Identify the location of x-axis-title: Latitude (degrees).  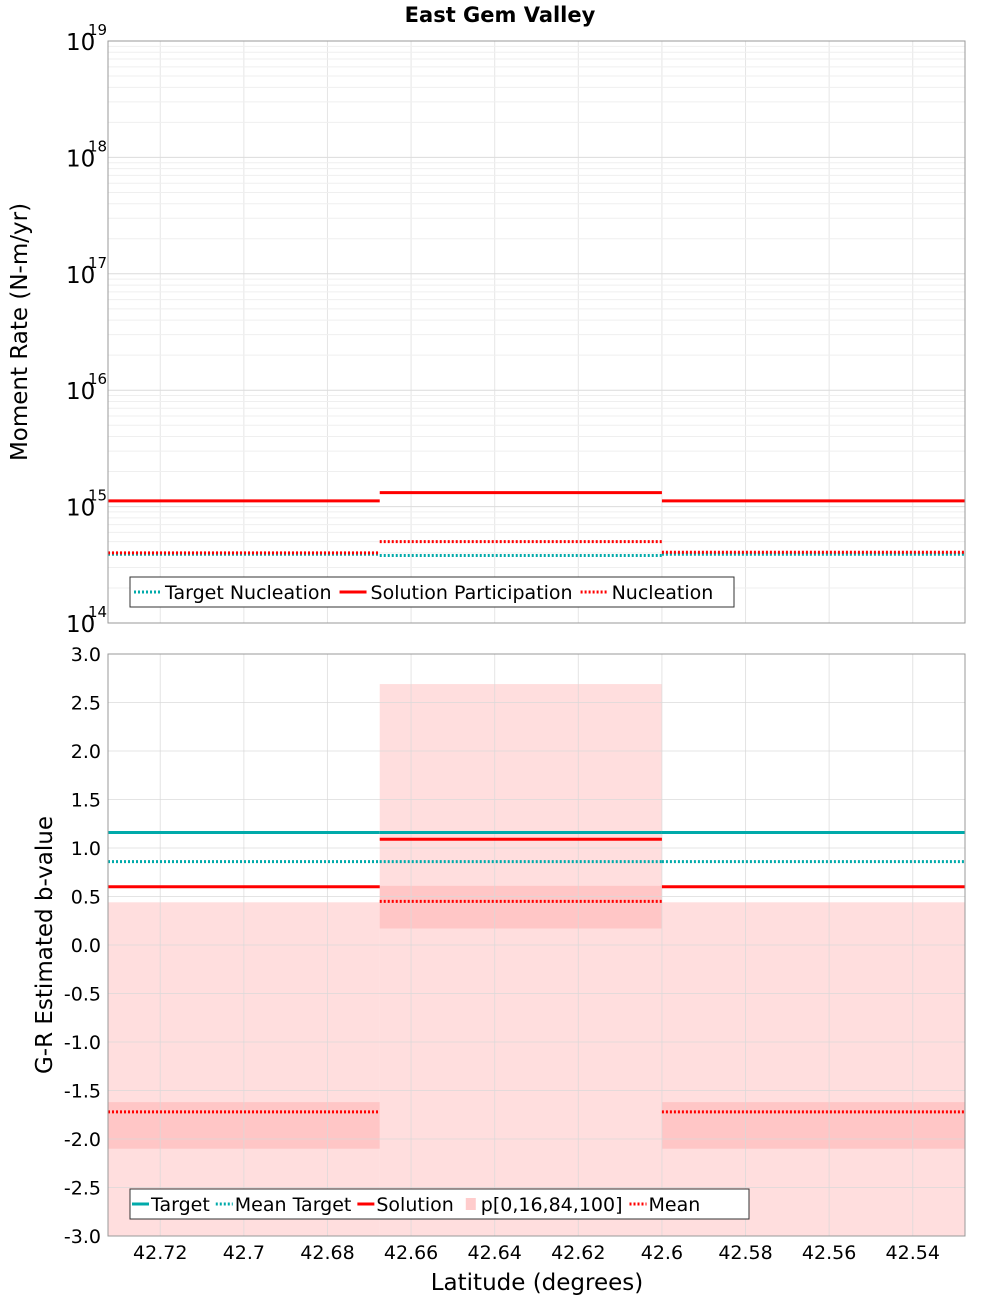
(537, 1283).